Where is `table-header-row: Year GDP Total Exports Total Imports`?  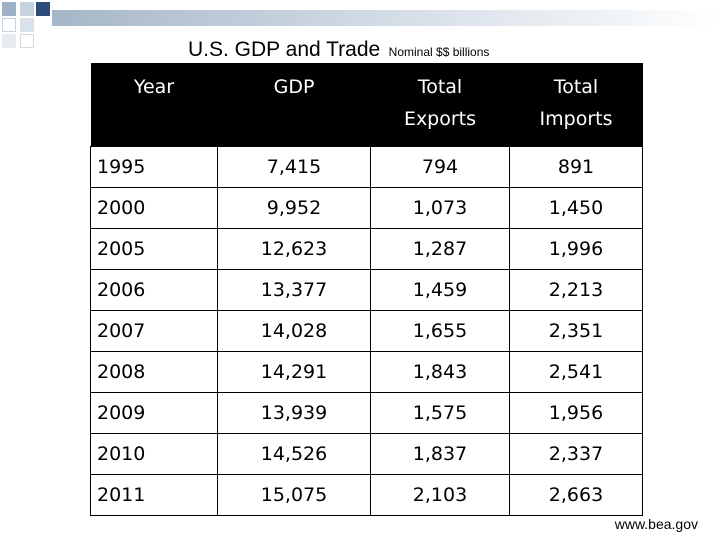
table-header-row: Year GDP Total Exports Total Imports is located at coordinates (366, 105).